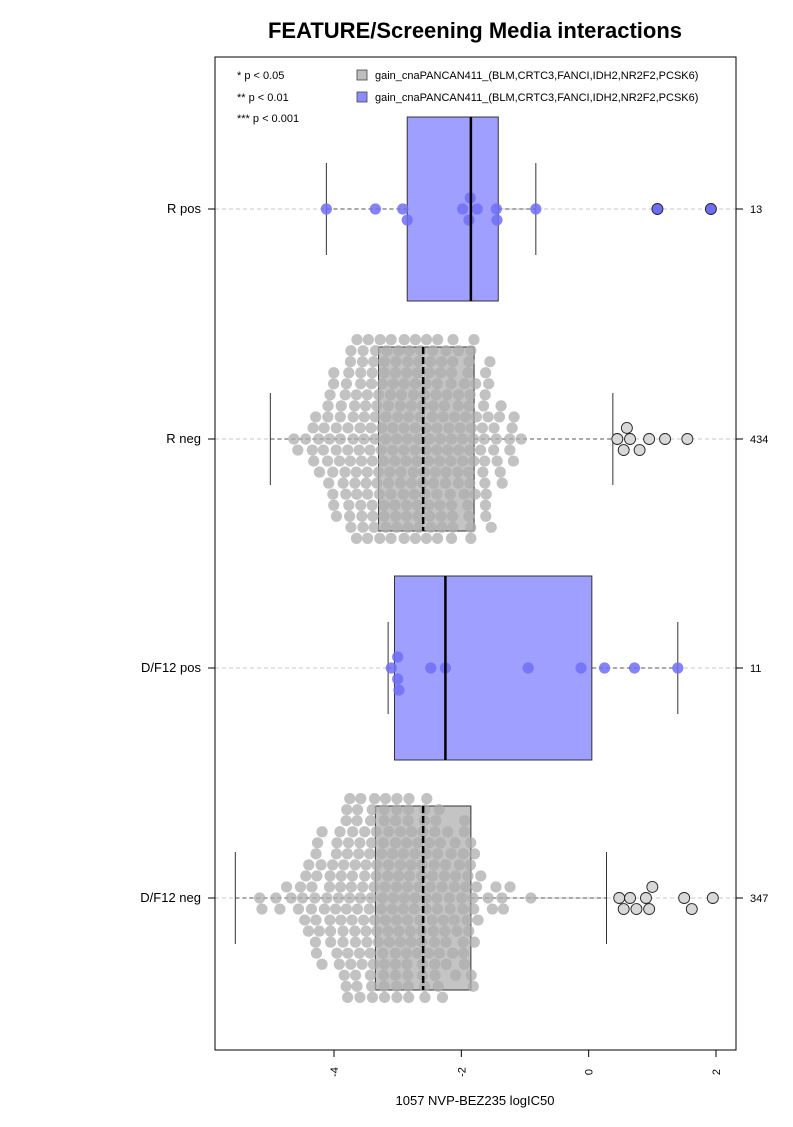  What do you see at coordinates (759, 899) in the screenshot?
I see `count-label: 347` at bounding box center [759, 899].